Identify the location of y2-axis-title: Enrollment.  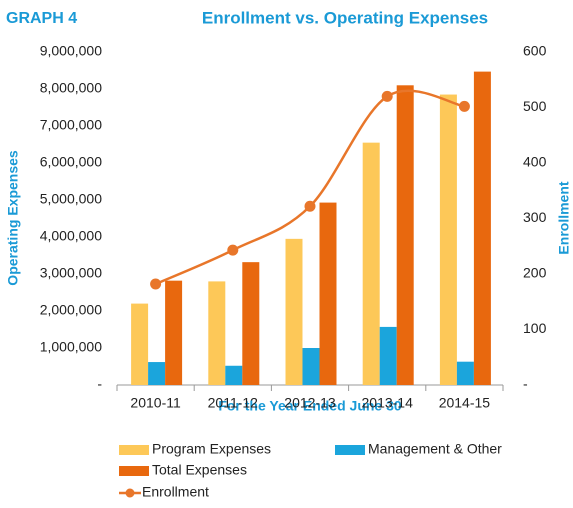
(564, 217).